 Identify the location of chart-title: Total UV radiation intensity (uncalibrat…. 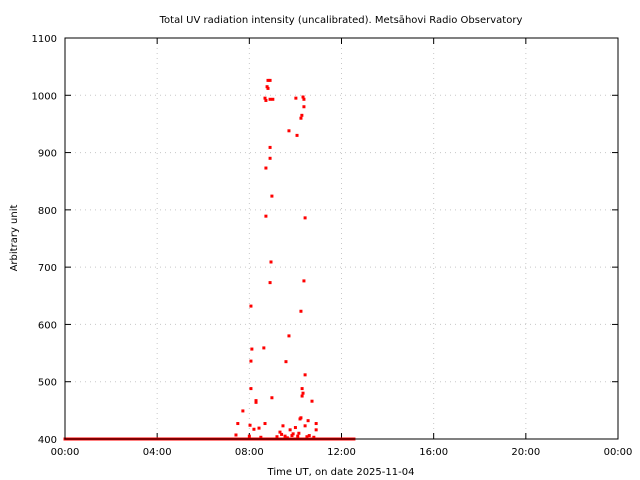
(341, 20).